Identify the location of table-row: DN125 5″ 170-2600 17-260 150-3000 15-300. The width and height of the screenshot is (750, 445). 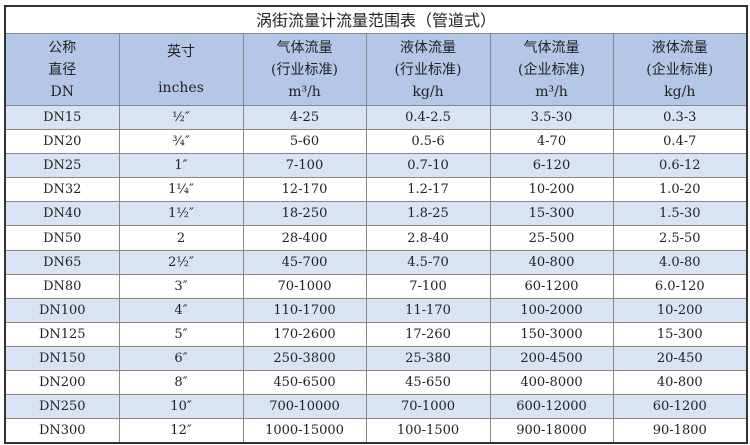
(376, 334).